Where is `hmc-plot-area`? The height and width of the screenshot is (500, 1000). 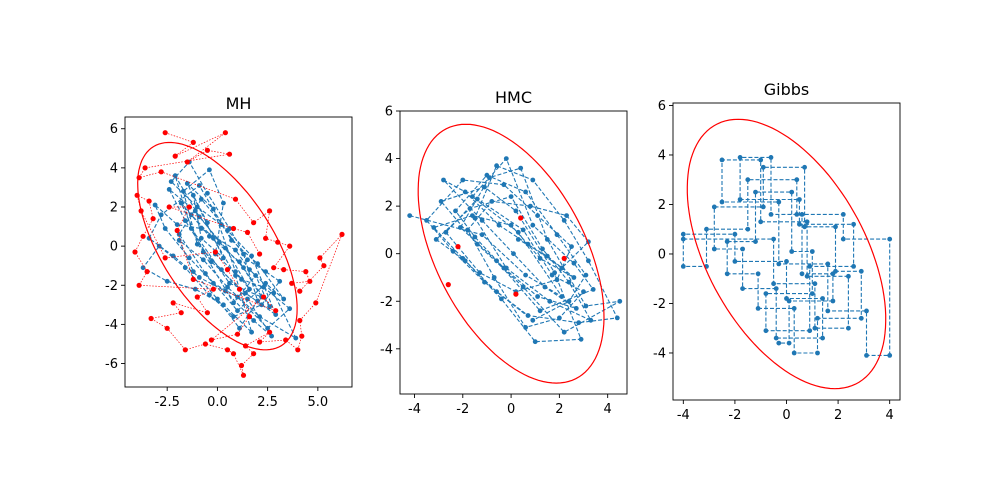 hmc-plot-area is located at coordinates (515, 253).